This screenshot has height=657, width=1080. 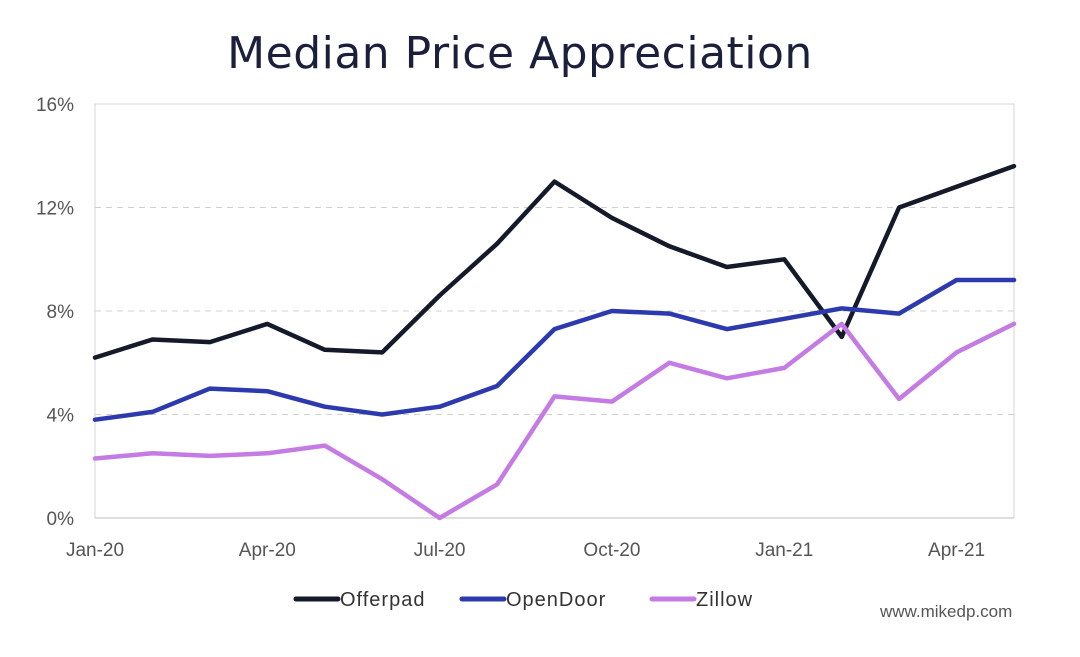 What do you see at coordinates (382, 600) in the screenshot?
I see `legend-label-offerpad: Offerpad` at bounding box center [382, 600].